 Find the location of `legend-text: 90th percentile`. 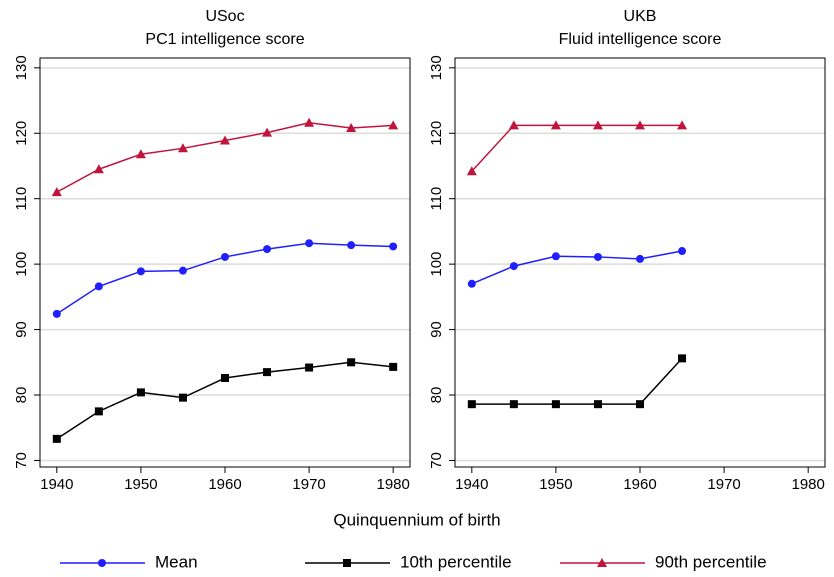

legend-text: 90th percentile is located at coordinates (711, 561).